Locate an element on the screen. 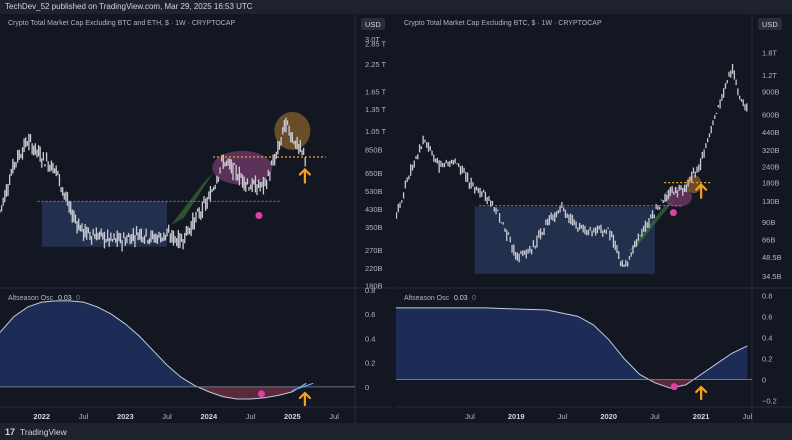 This screenshot has height=440, width=792. retest-ellipse is located at coordinates (242, 167).